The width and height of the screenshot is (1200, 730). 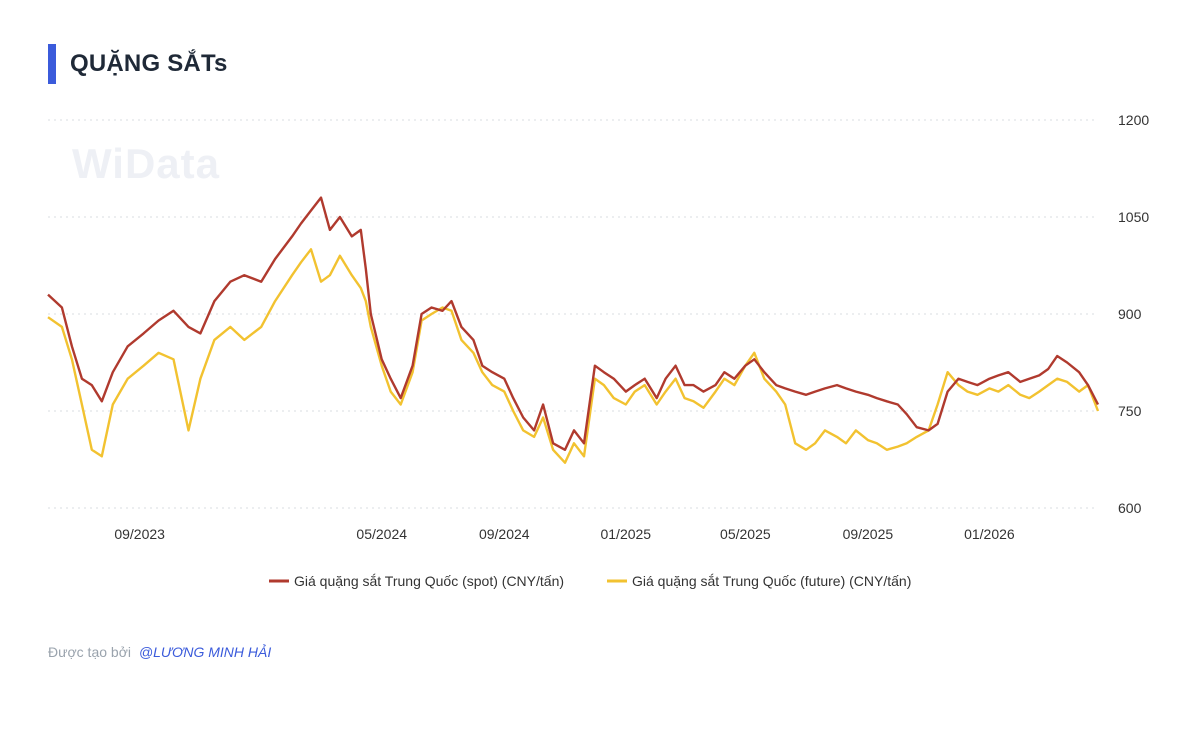 I want to click on y-tick-label: 1200, so click(x=1133, y=120).